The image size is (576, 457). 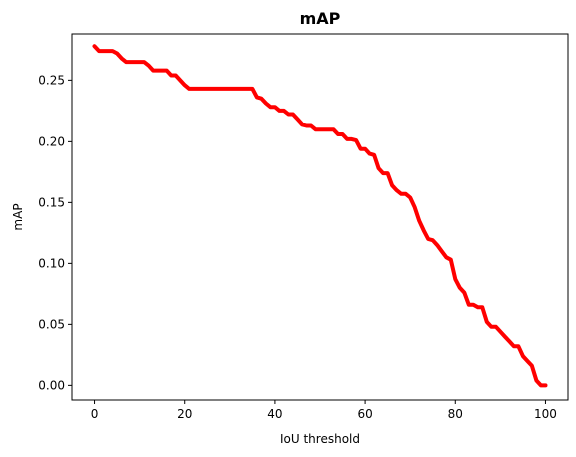 What do you see at coordinates (95, 414) in the screenshot?
I see `x-tick-label: 0` at bounding box center [95, 414].